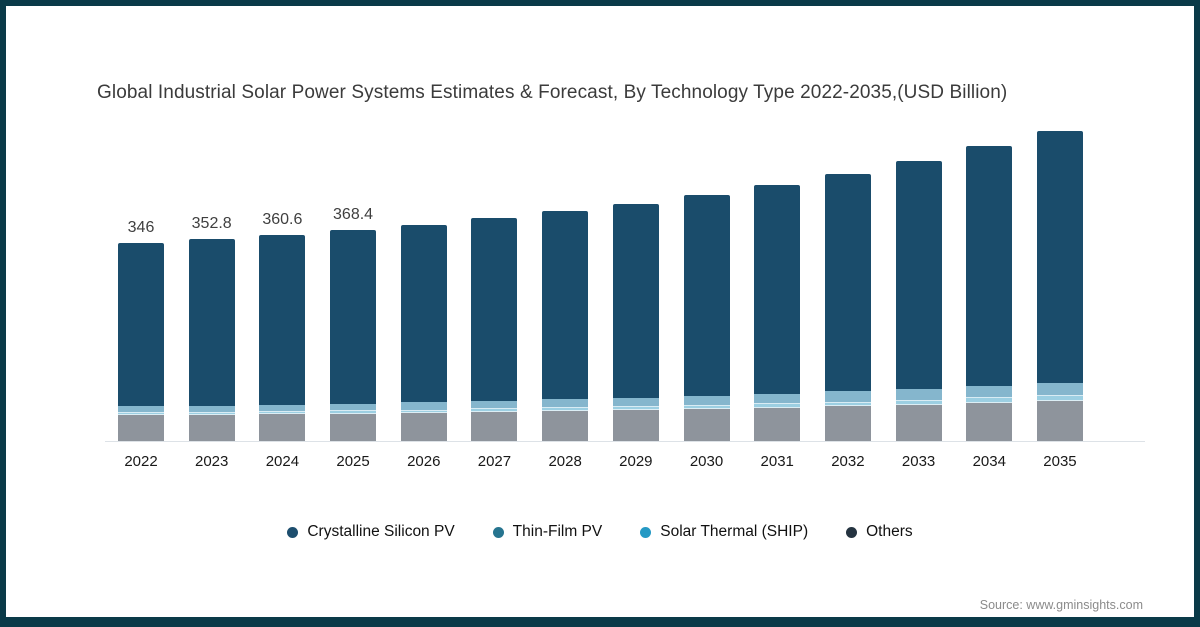 The height and width of the screenshot is (627, 1200). What do you see at coordinates (1059, 420) in the screenshot?
I see `bar-segment-others-2035` at bounding box center [1059, 420].